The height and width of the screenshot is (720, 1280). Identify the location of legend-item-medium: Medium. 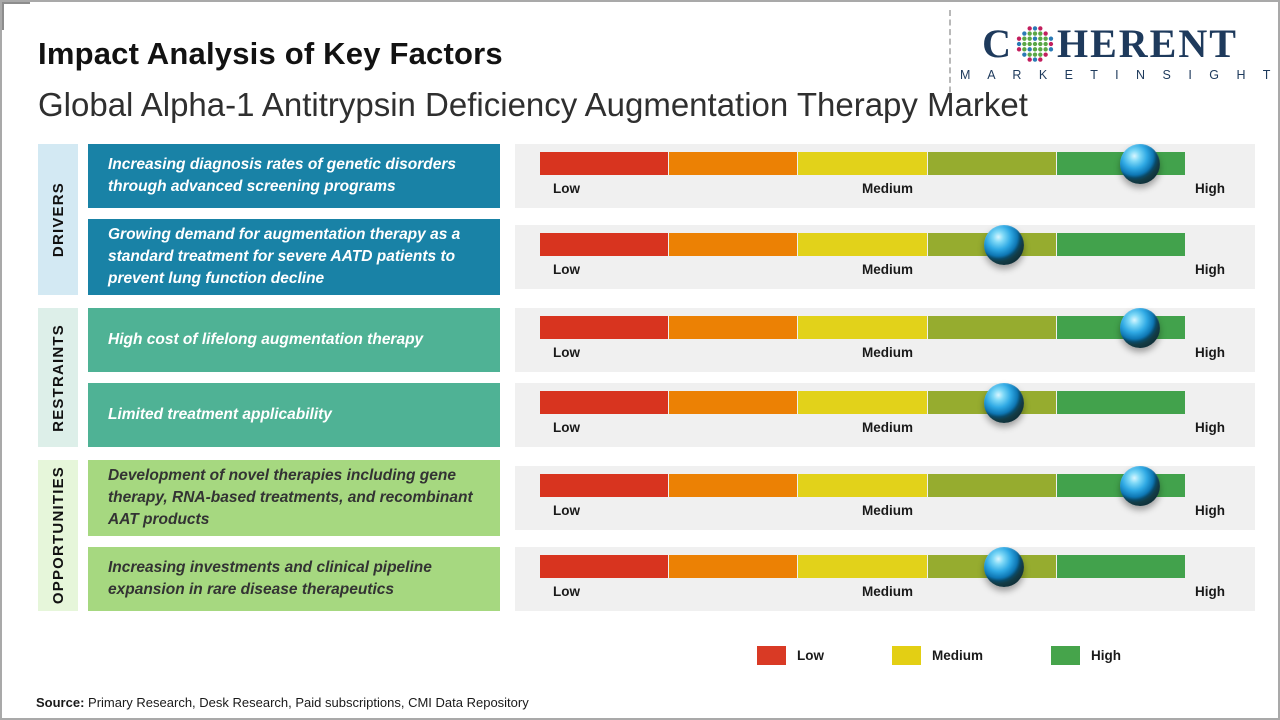
(937, 655).